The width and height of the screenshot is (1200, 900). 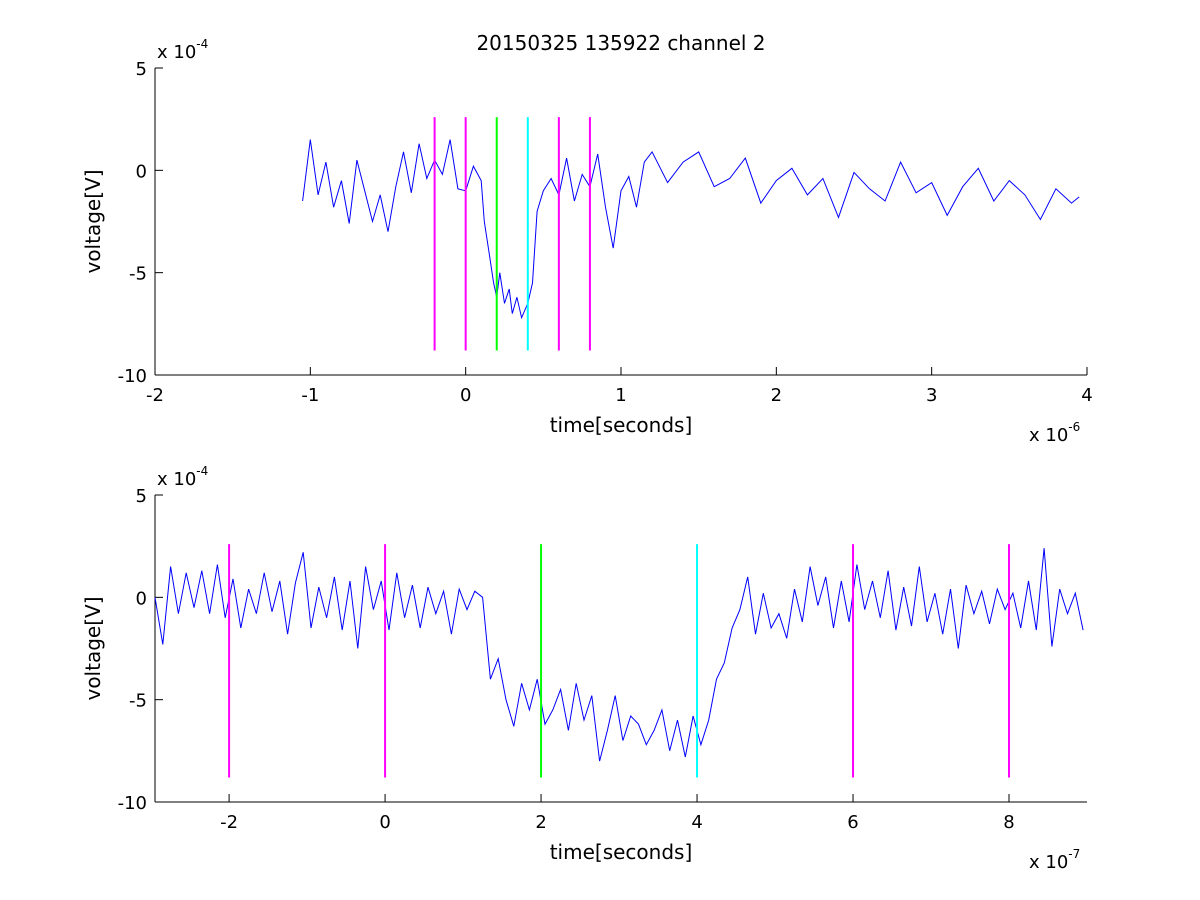 What do you see at coordinates (1054, 433) in the screenshot?
I see `x-exponent-label: x 10-6` at bounding box center [1054, 433].